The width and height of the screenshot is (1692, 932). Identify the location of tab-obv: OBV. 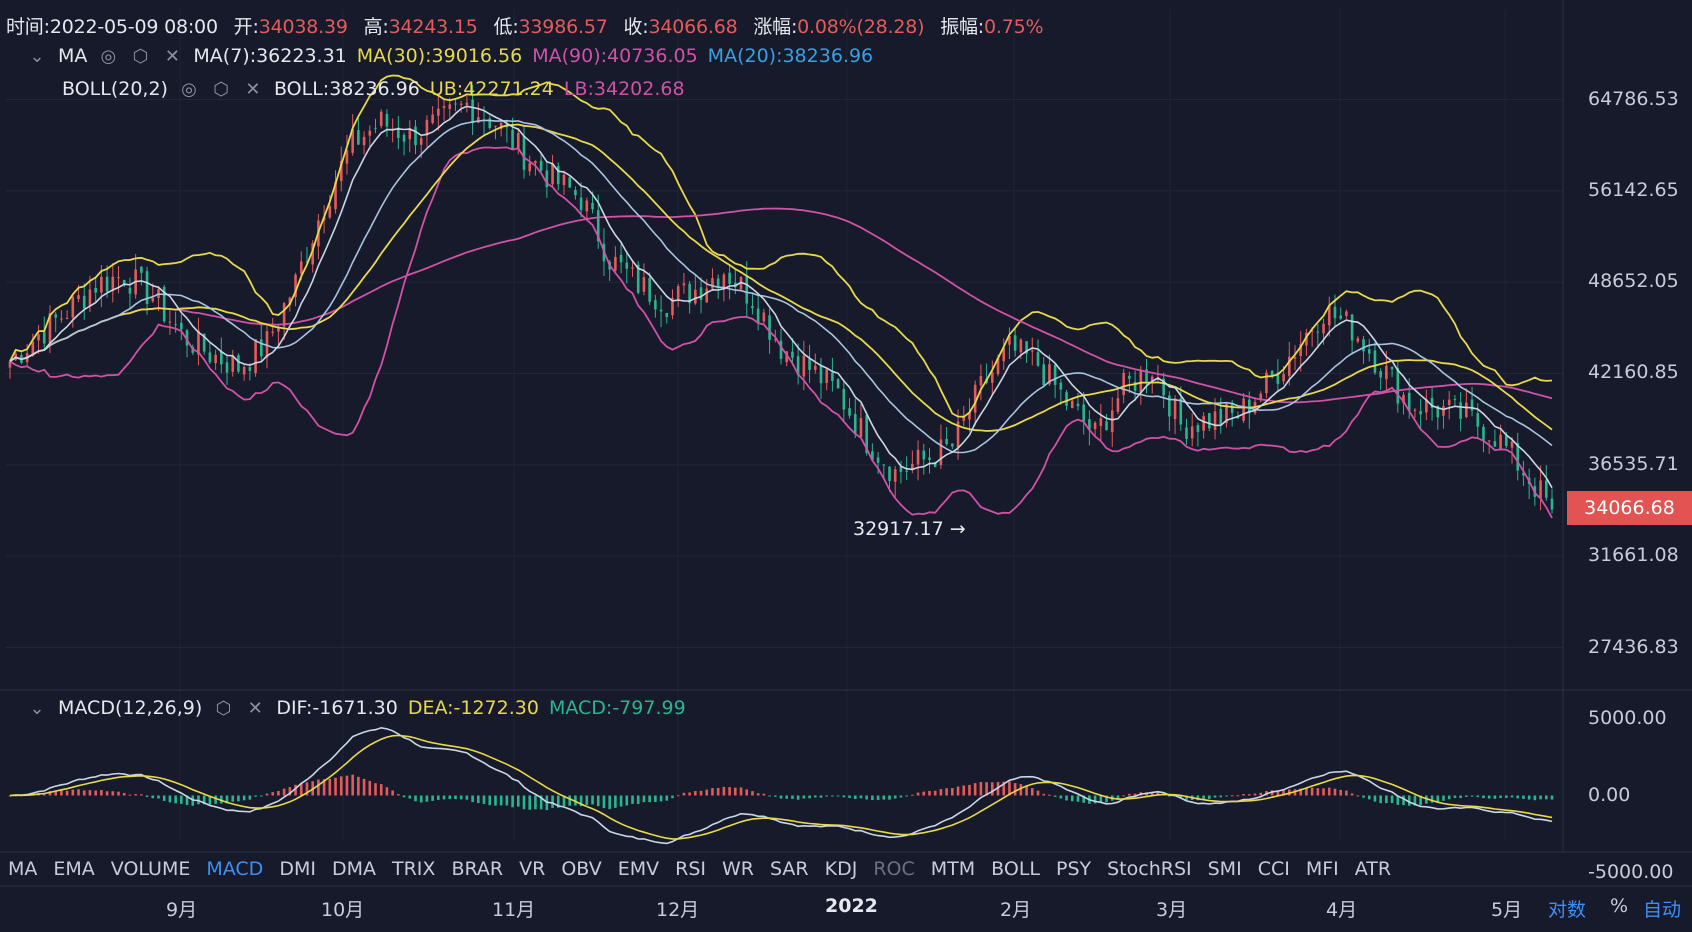
(581, 869).